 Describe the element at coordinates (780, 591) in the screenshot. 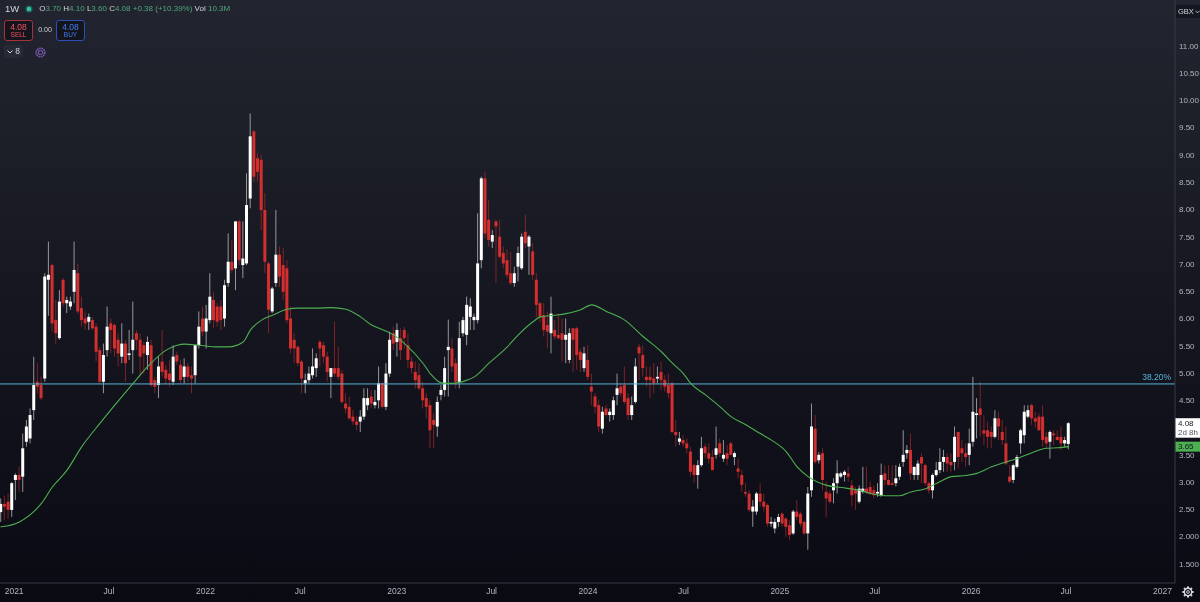

I see `x-tick-label: 2025` at that location.